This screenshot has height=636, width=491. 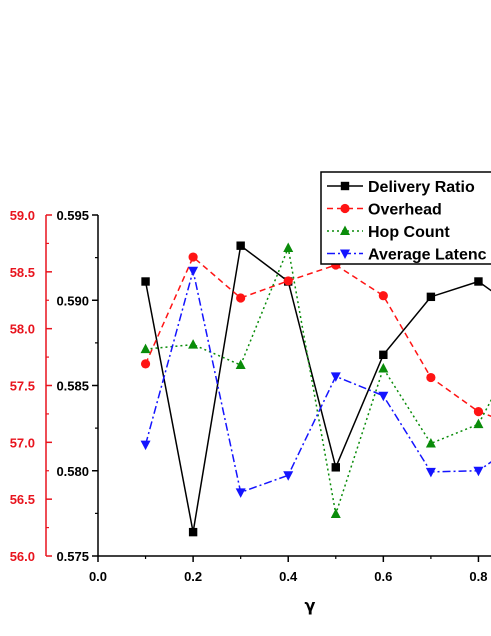 What do you see at coordinates (22, 215) in the screenshot?
I see `y-outer-tick-label: 59.0` at bounding box center [22, 215].